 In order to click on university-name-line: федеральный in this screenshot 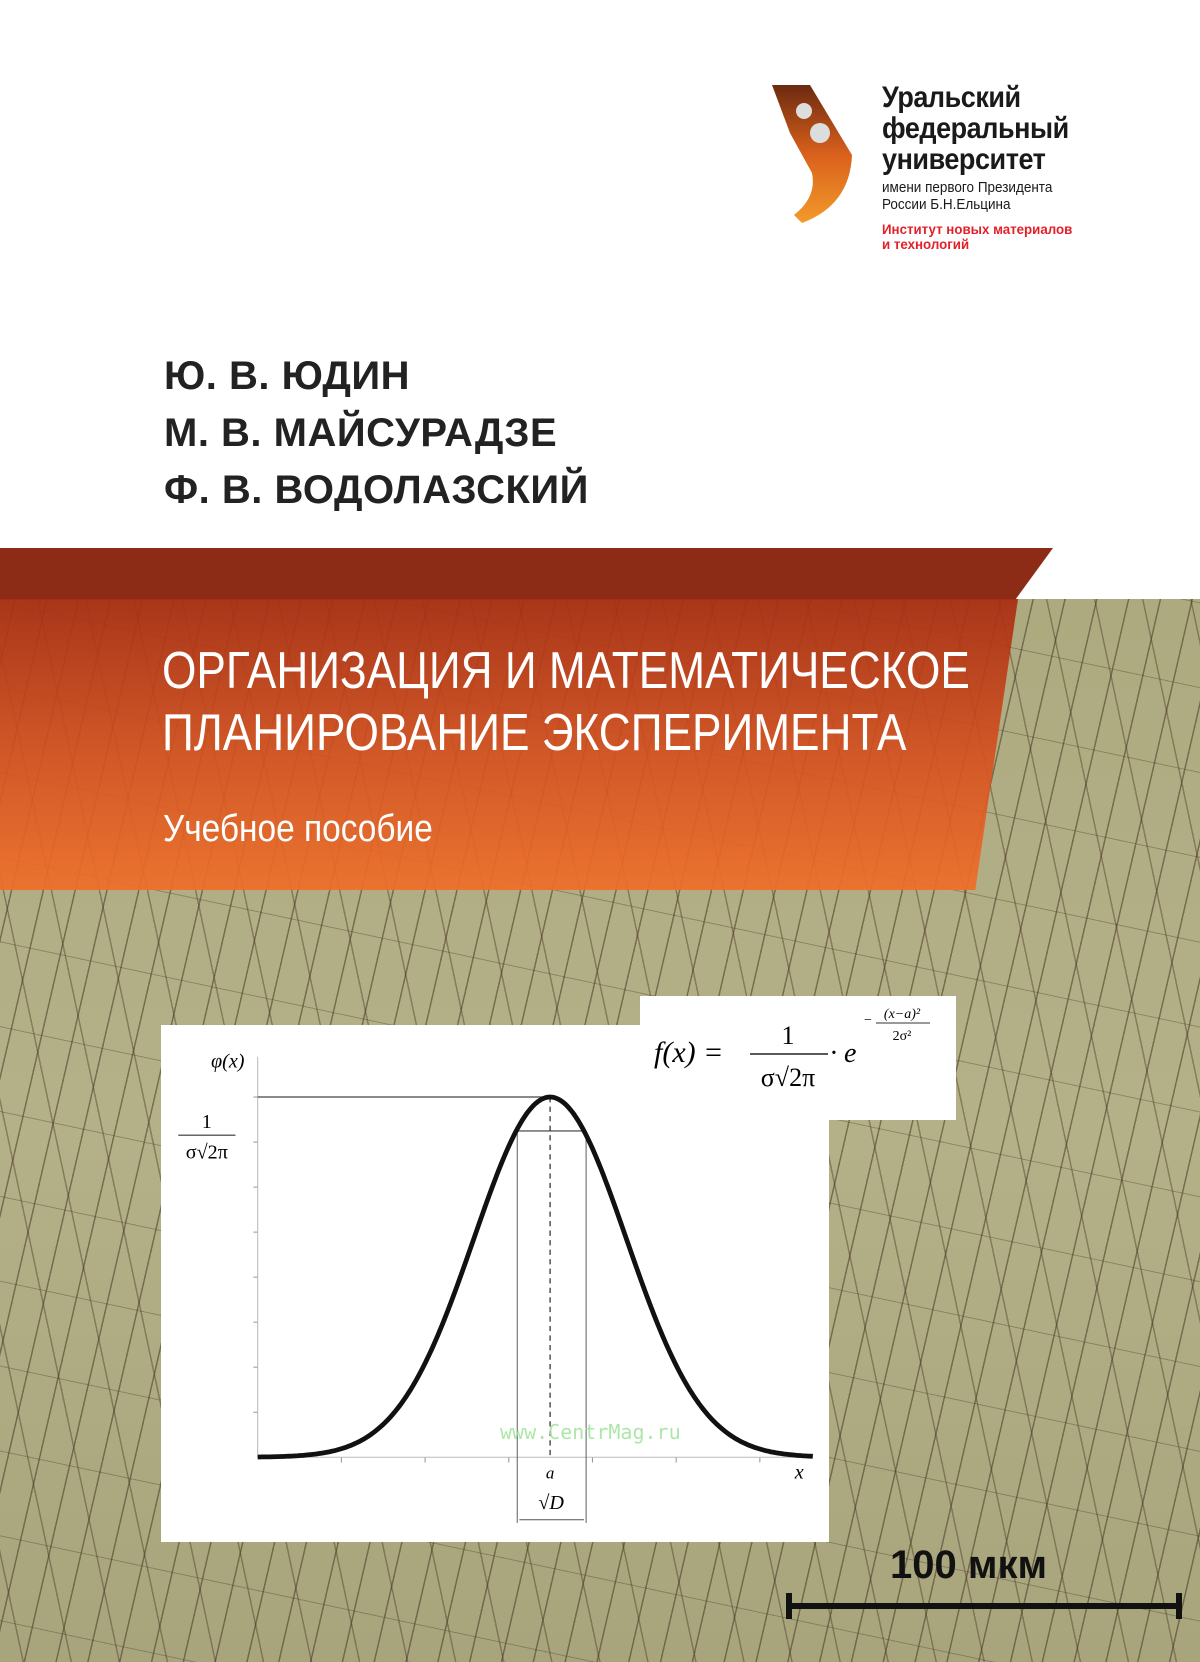, I will do `click(975, 128)`.